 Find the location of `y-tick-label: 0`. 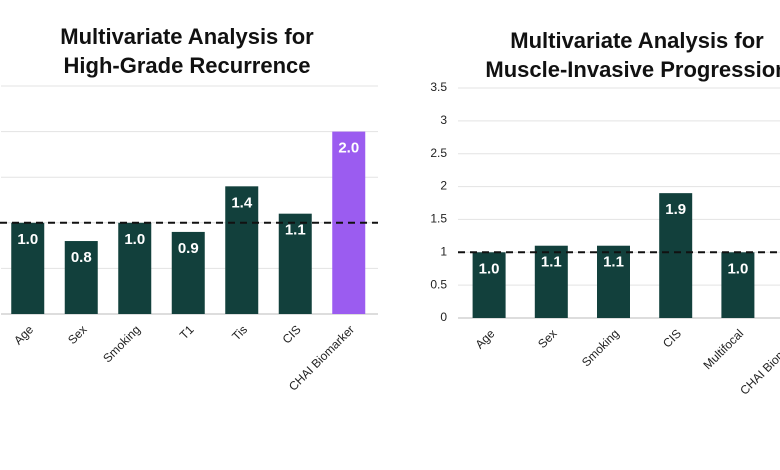

y-tick-label: 0 is located at coordinates (443, 317).